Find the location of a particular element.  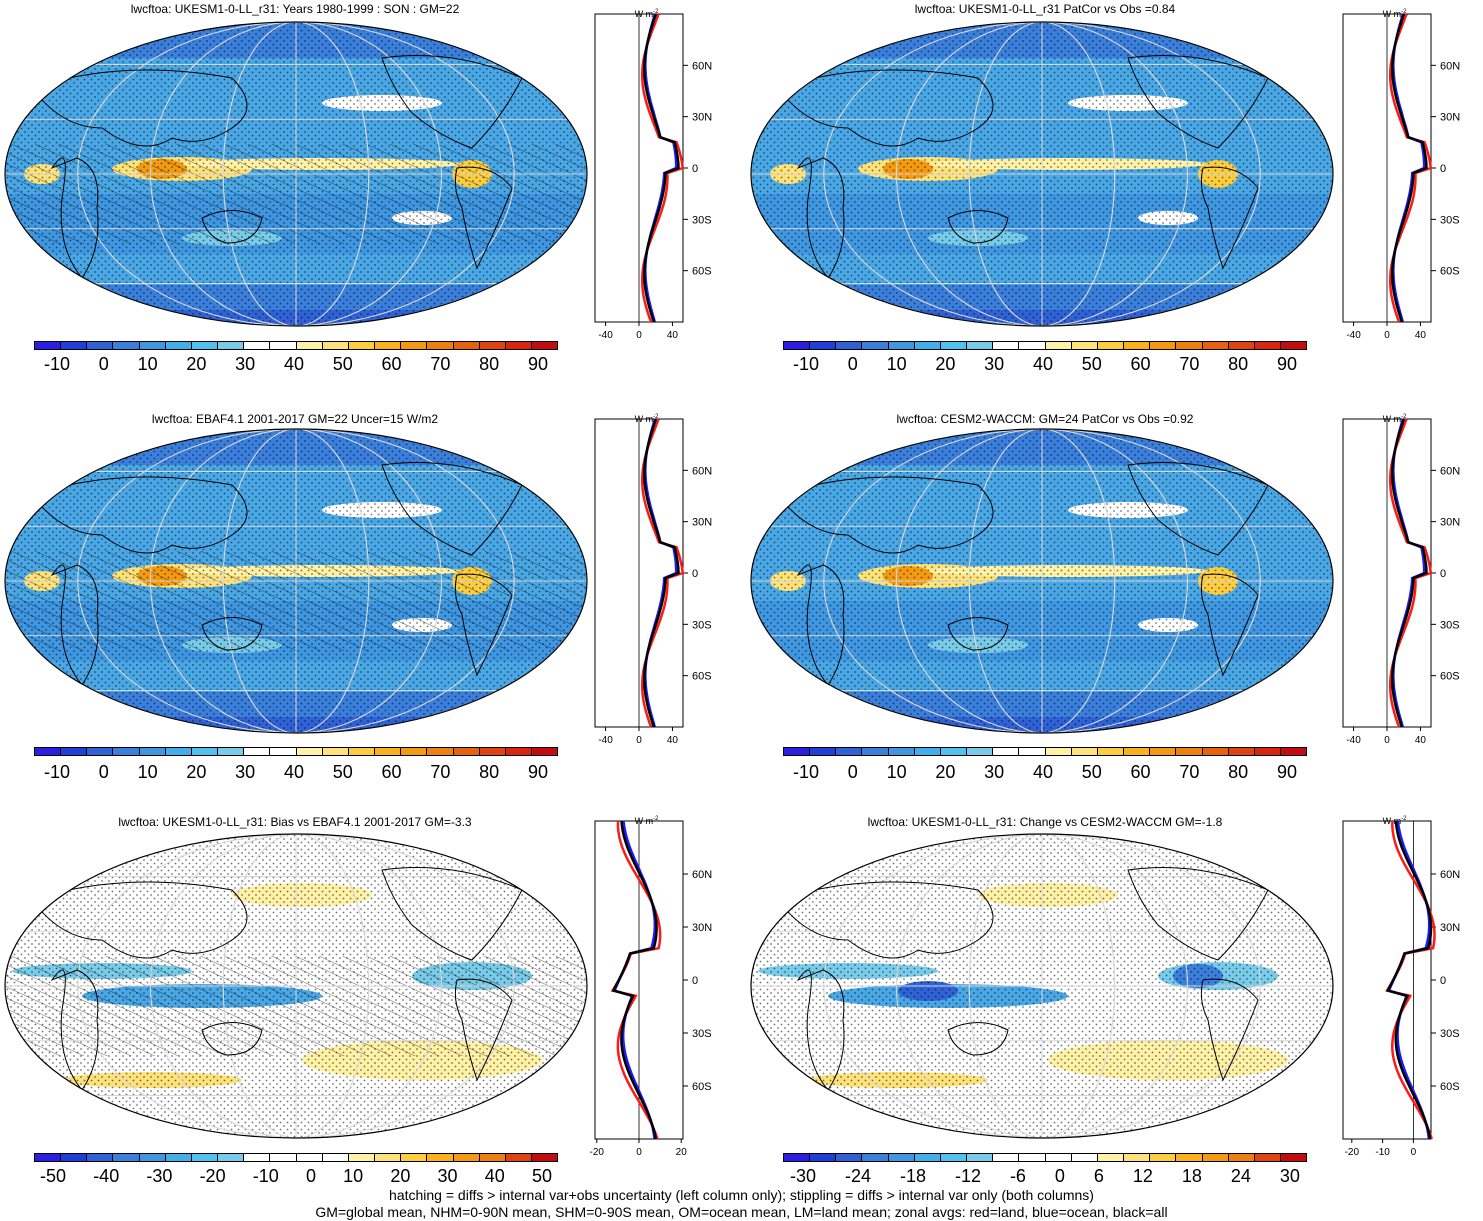

colorbar-tick-label: 20 is located at coordinates (945, 364).